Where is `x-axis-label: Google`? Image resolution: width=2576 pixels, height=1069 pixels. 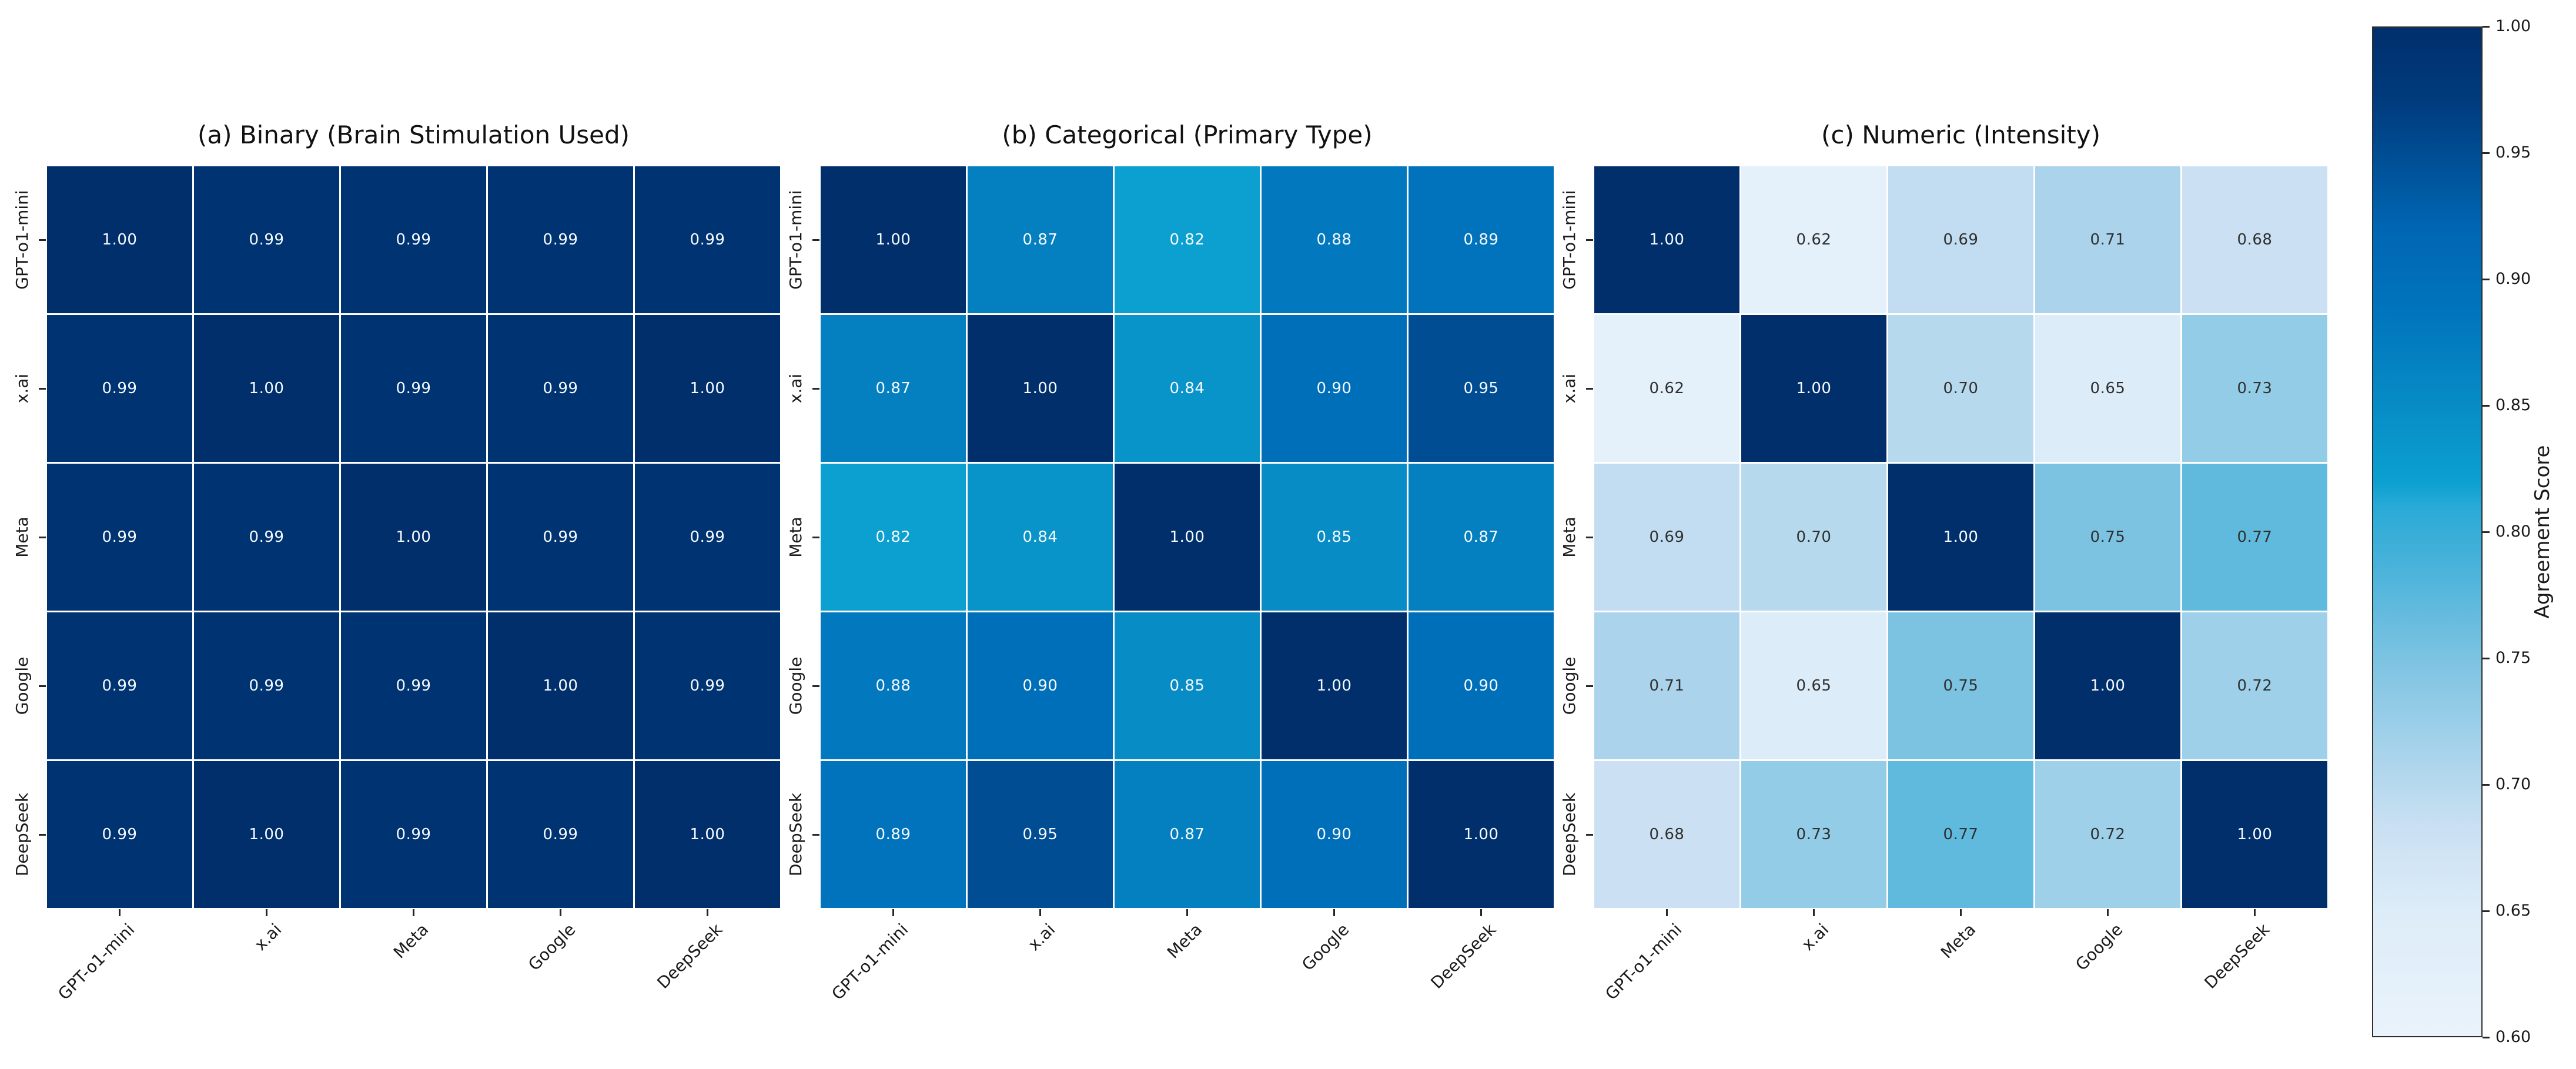 x-axis-label: Google is located at coordinates (1325, 947).